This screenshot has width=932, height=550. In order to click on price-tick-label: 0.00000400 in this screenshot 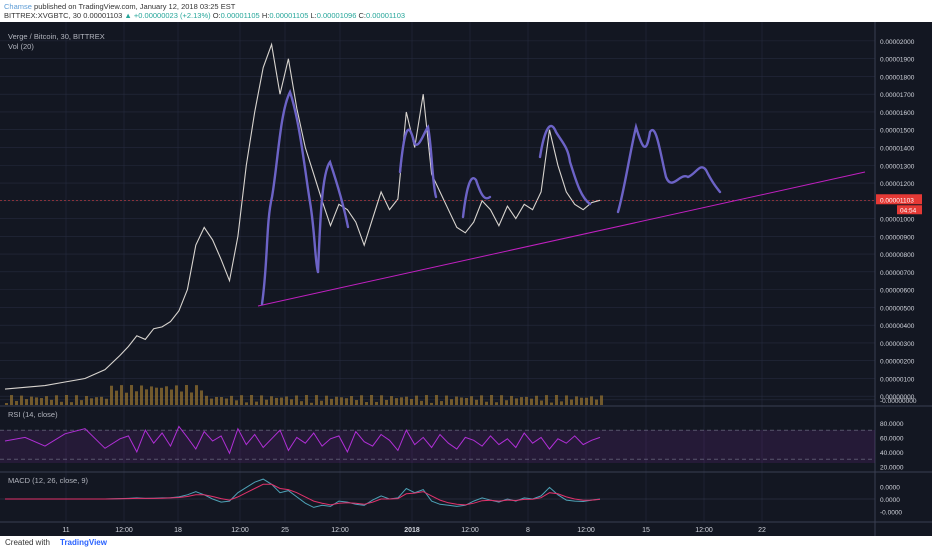, I will do `click(897, 326)`.